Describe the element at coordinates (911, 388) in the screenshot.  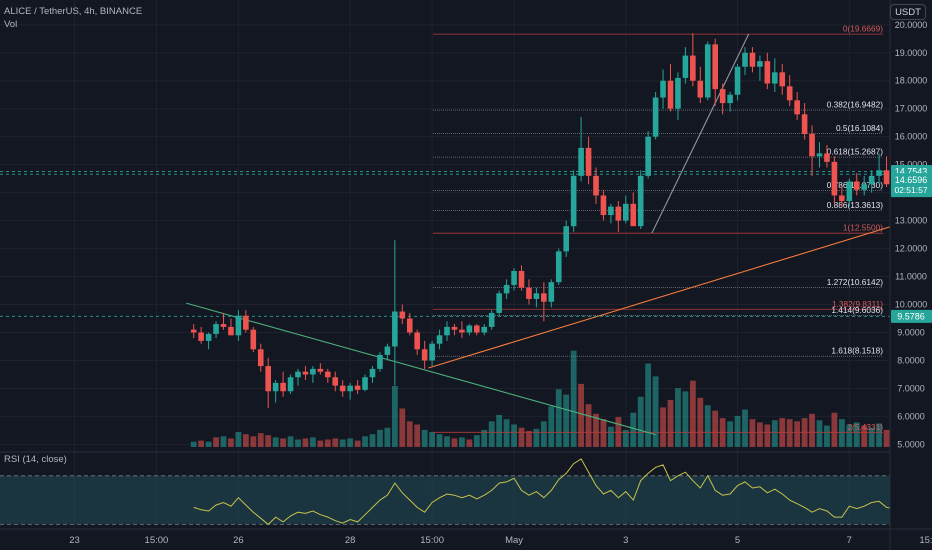
I see `price-tick-label: 7.0000` at that location.